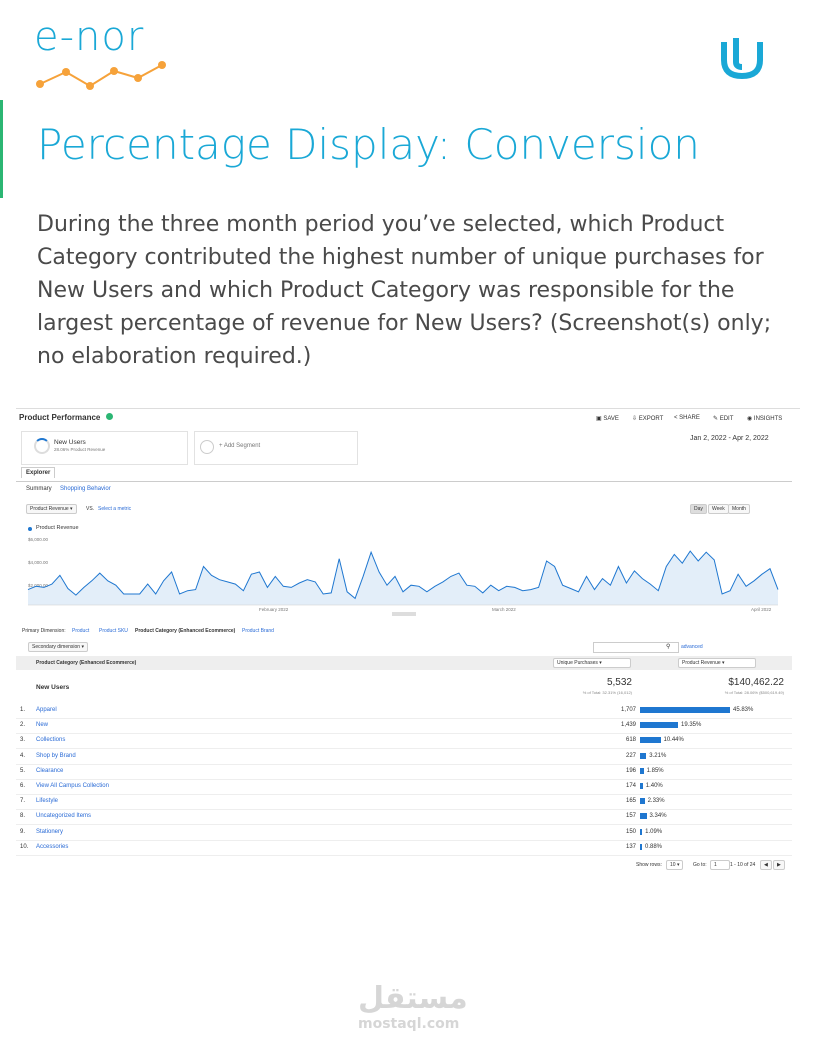 The height and width of the screenshot is (1056, 816). What do you see at coordinates (658, 816) in the screenshot?
I see `row-revenue-percent: 3.34%` at bounding box center [658, 816].